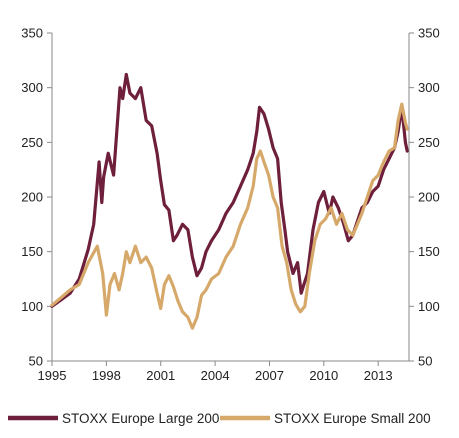 The image size is (459, 438). I want to click on x-tick-label: 2007, so click(269, 375).